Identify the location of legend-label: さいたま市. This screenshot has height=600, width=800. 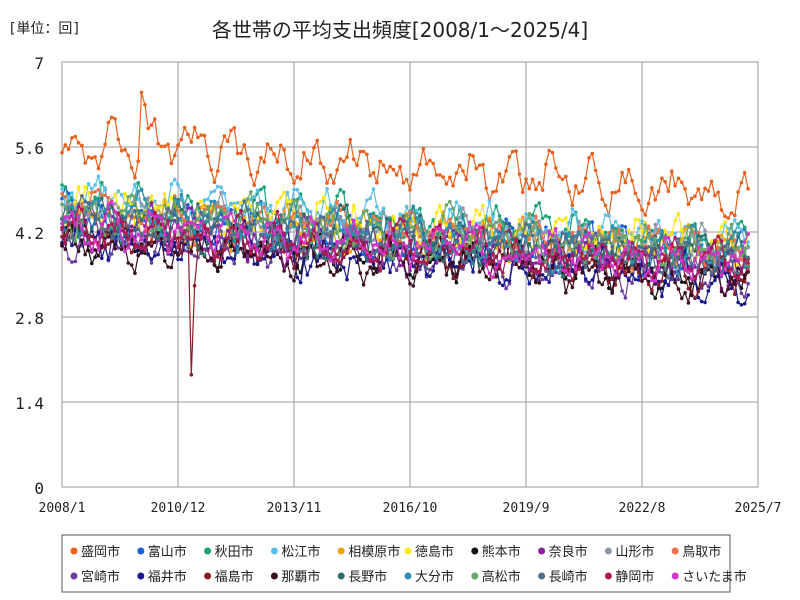
(714, 577).